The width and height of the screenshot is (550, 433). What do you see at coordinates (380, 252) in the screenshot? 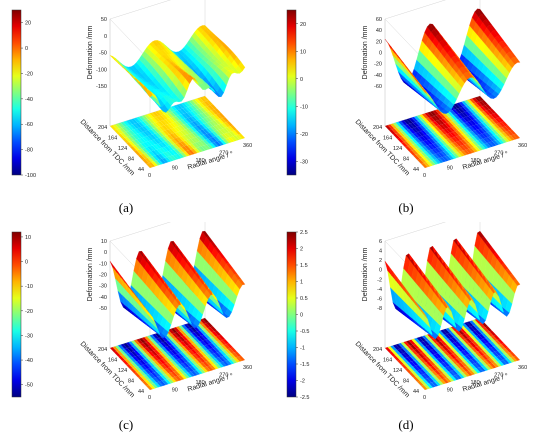
I see `panel-d-z-tick-label: 4` at bounding box center [380, 252].